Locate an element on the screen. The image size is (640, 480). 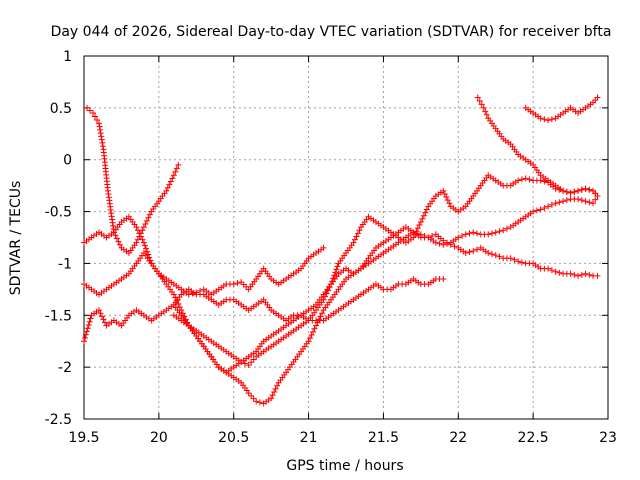
y-tick-label: -1 is located at coordinates (65, 264).